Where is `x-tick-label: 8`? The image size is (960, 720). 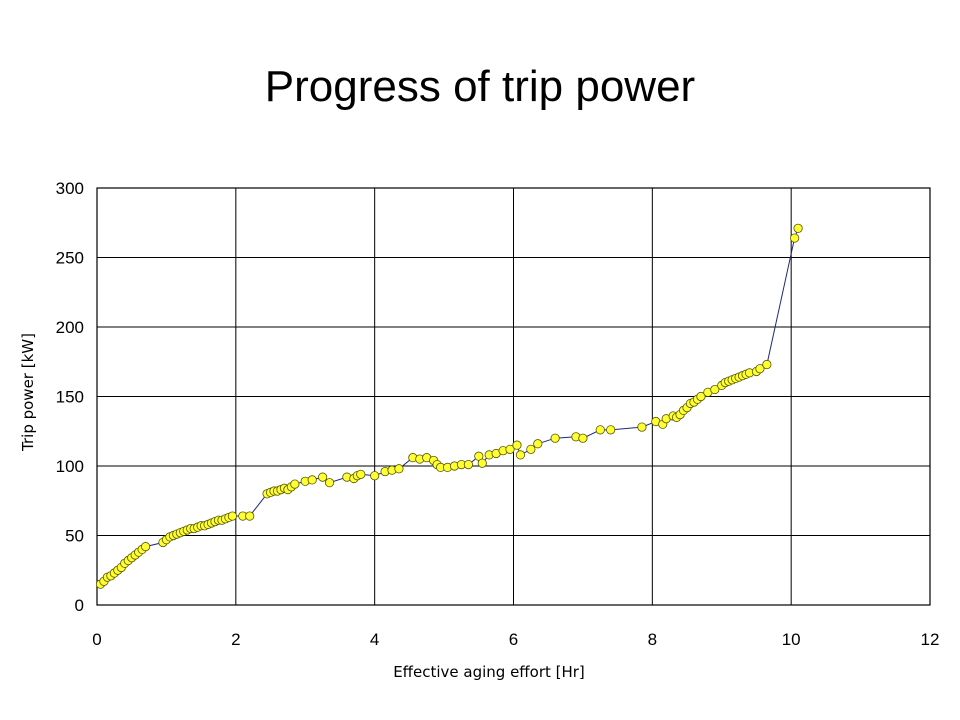
x-tick-label: 8 is located at coordinates (652, 639).